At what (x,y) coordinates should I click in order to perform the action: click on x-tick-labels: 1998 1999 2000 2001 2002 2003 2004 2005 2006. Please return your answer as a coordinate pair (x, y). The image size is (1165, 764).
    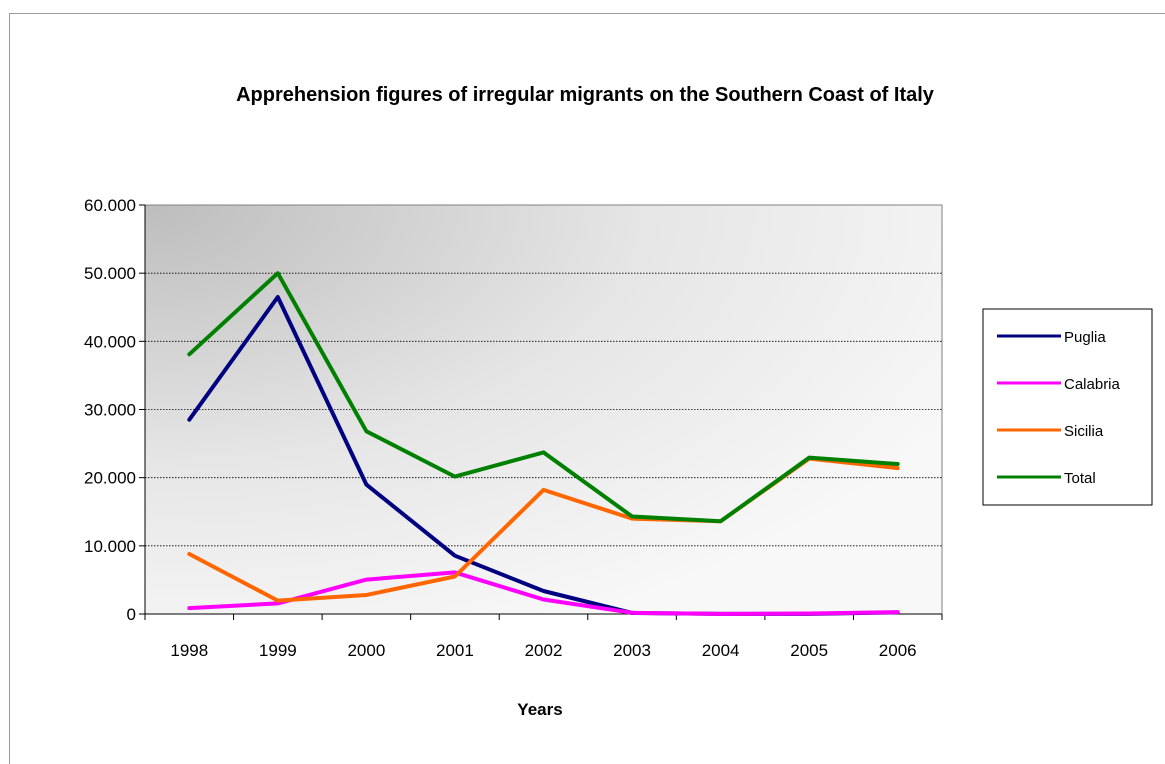
    Looking at the image, I should click on (543, 650).